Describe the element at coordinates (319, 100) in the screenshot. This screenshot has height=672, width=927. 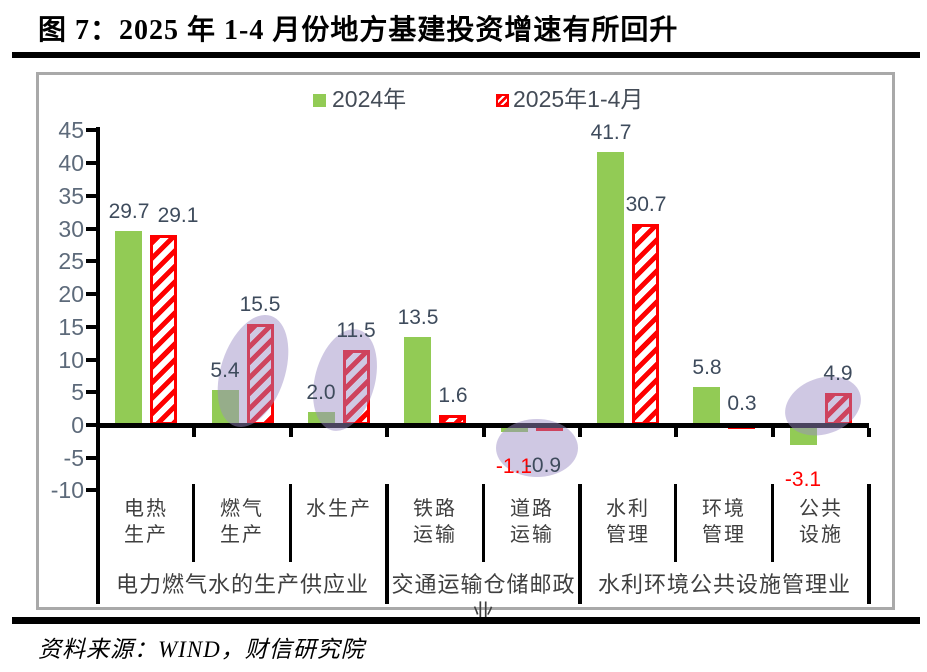
I see `legend-swatch-2024-icon` at that location.